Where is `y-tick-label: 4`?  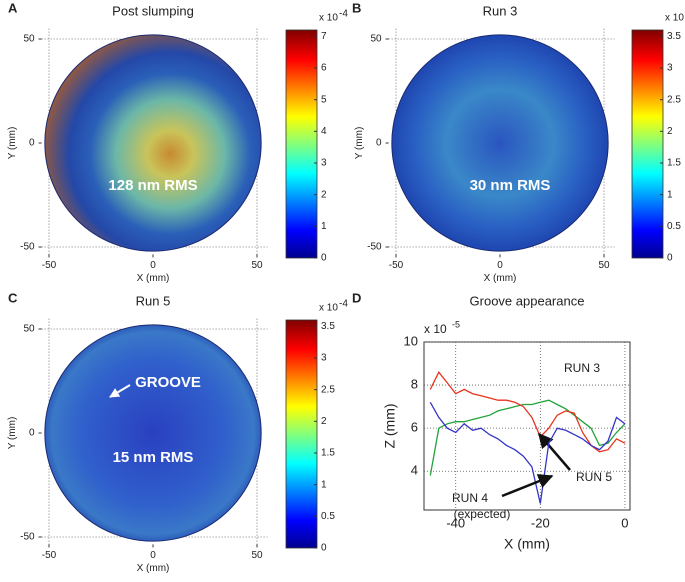 y-tick-label: 4 is located at coordinates (414, 470).